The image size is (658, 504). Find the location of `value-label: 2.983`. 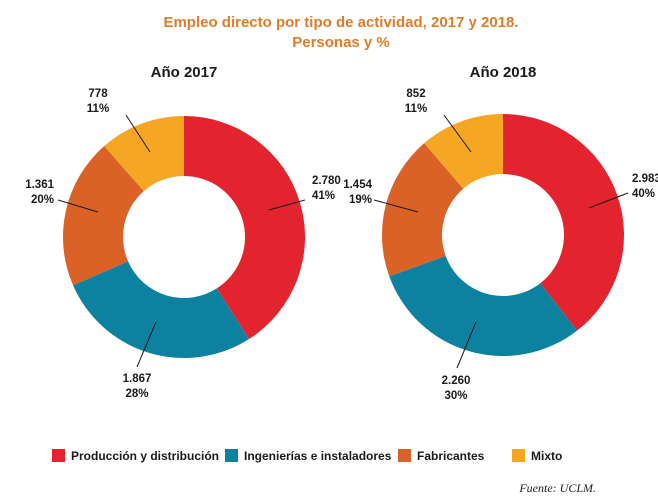

value-label: 2.983 is located at coordinates (645, 179).